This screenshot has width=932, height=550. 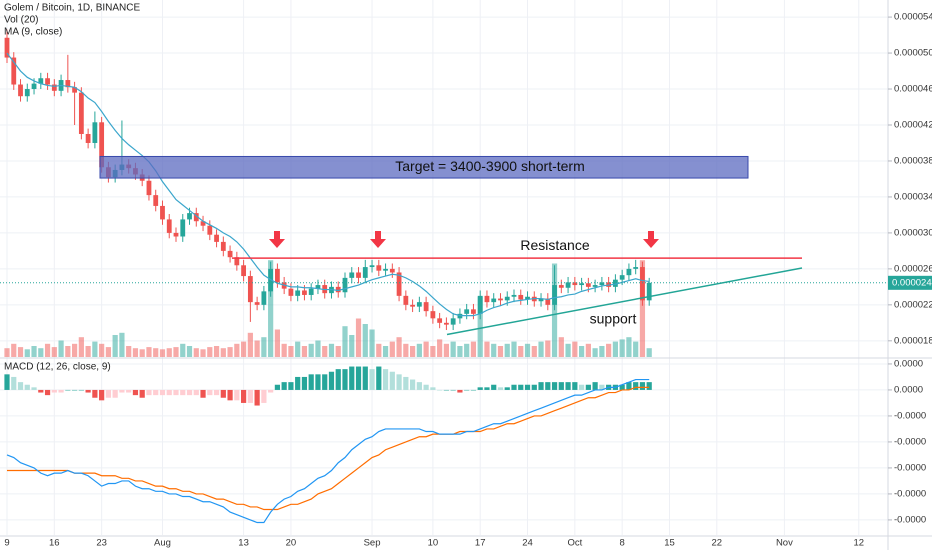 I want to click on last-price-box, so click(x=910, y=282).